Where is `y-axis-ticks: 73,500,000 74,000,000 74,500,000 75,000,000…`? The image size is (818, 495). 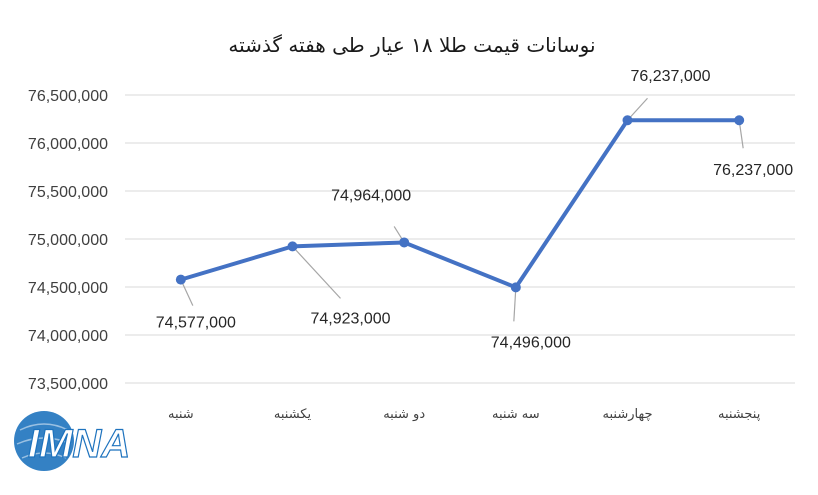
y-axis-ticks: 73,500,000 74,000,000 74,500,000 75,000,000… is located at coordinates (68, 240).